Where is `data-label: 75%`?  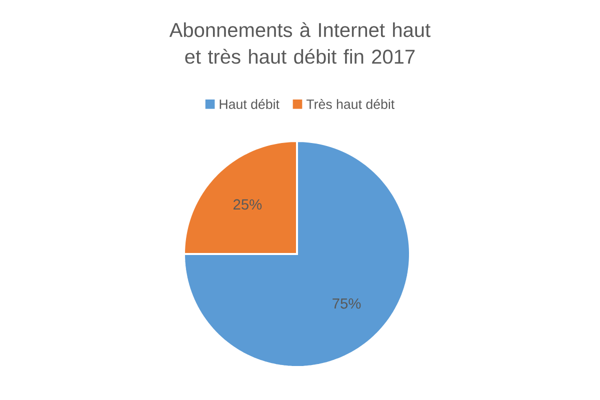
data-label: 75% is located at coordinates (346, 303).